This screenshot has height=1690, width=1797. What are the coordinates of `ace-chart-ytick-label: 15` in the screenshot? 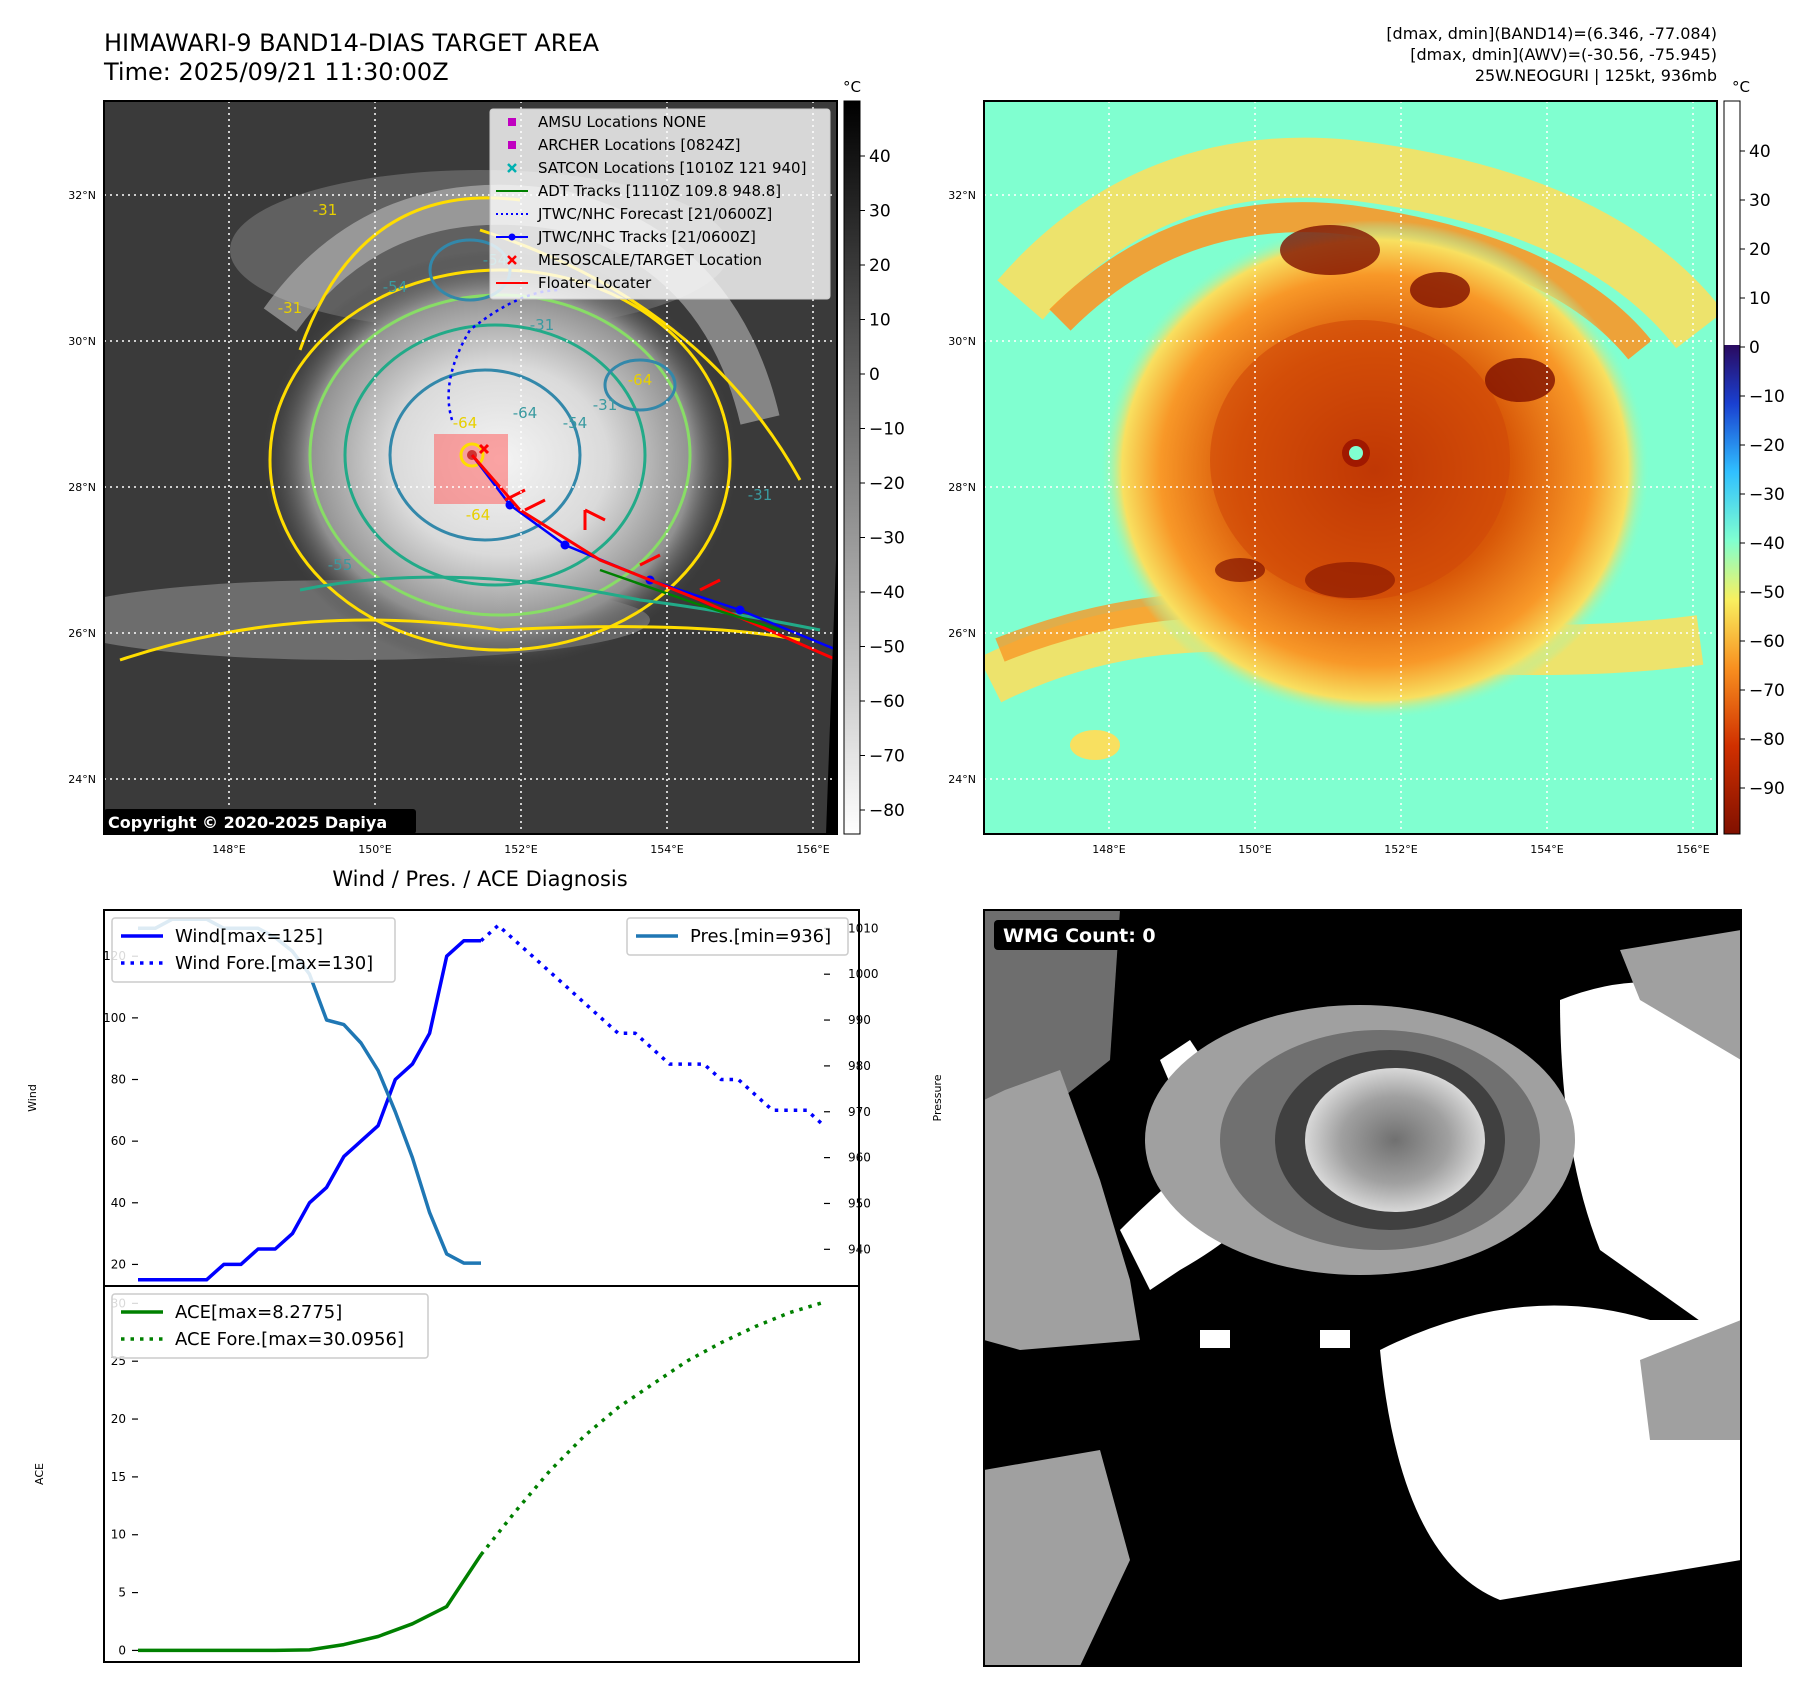 It's located at (118, 1477).